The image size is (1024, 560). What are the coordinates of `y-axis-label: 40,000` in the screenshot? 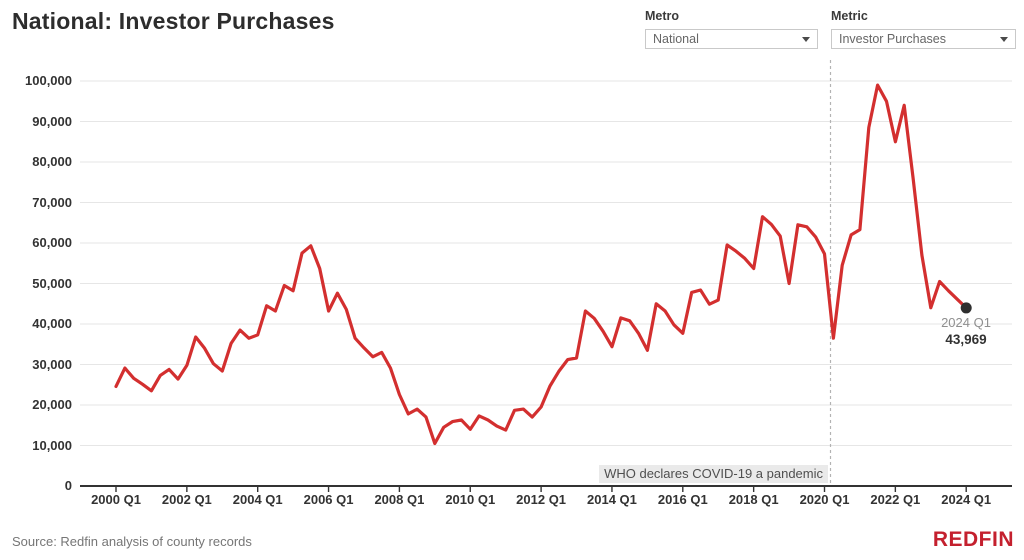 It's located at (52, 323).